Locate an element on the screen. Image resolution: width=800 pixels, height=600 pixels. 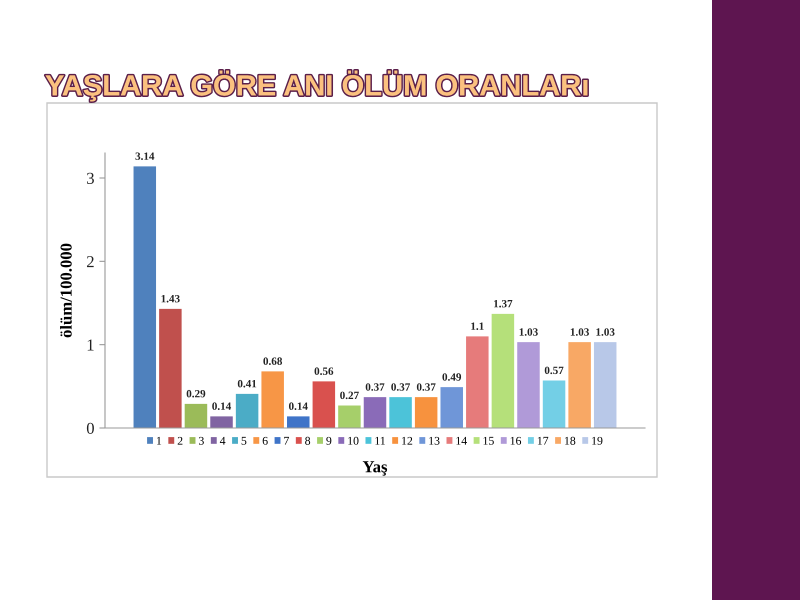
legend-label: 10 is located at coordinates (353, 440).